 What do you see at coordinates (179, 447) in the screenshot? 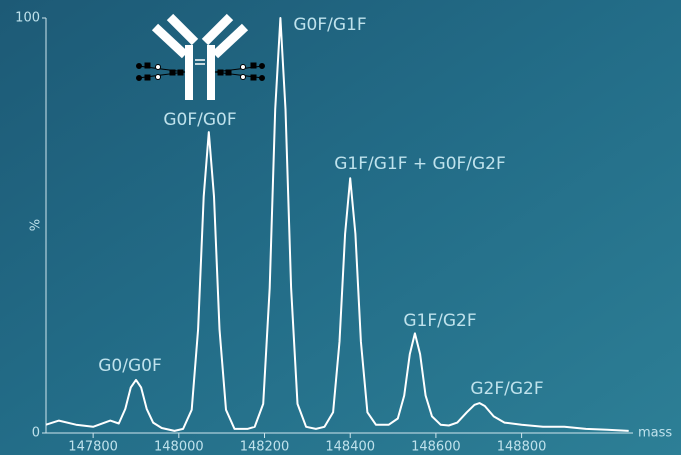
I see `x-tick-label: 148000` at bounding box center [179, 447].